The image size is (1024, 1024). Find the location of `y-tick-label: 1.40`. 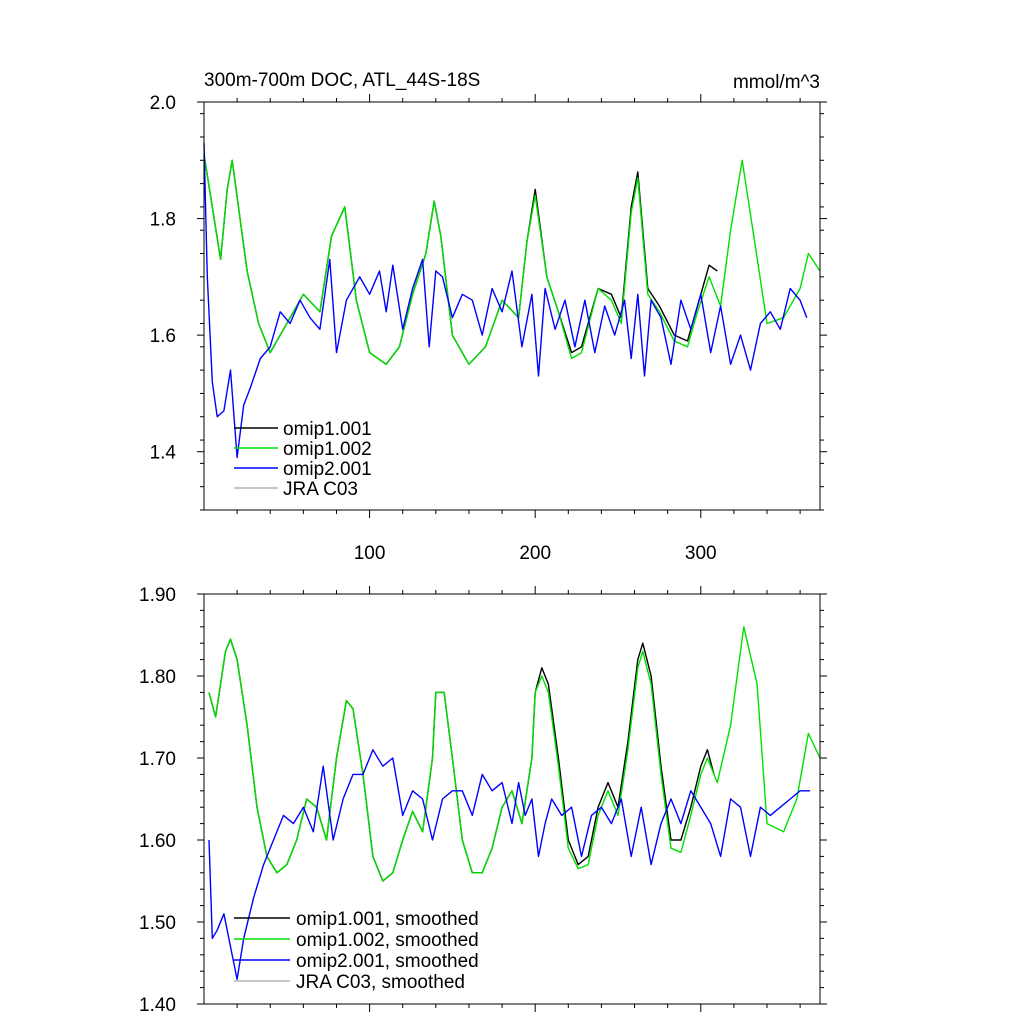

y-tick-label: 1.40 is located at coordinates (157, 1005).